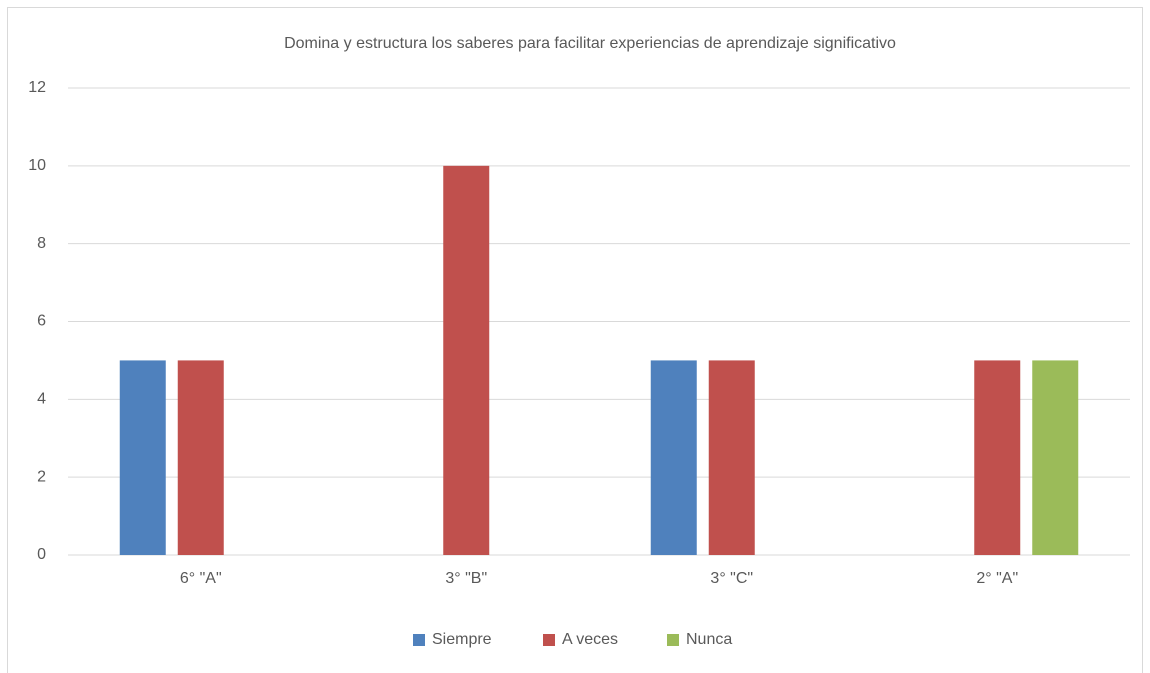  What do you see at coordinates (37, 165) in the screenshot?
I see `y-tick-label: 10` at bounding box center [37, 165].